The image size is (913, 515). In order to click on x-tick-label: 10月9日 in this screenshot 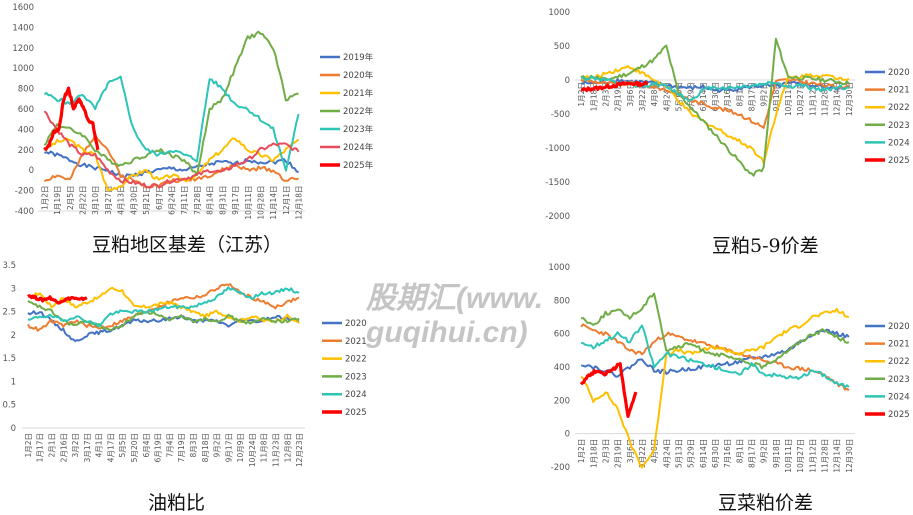, I will do `click(240, 447)`.